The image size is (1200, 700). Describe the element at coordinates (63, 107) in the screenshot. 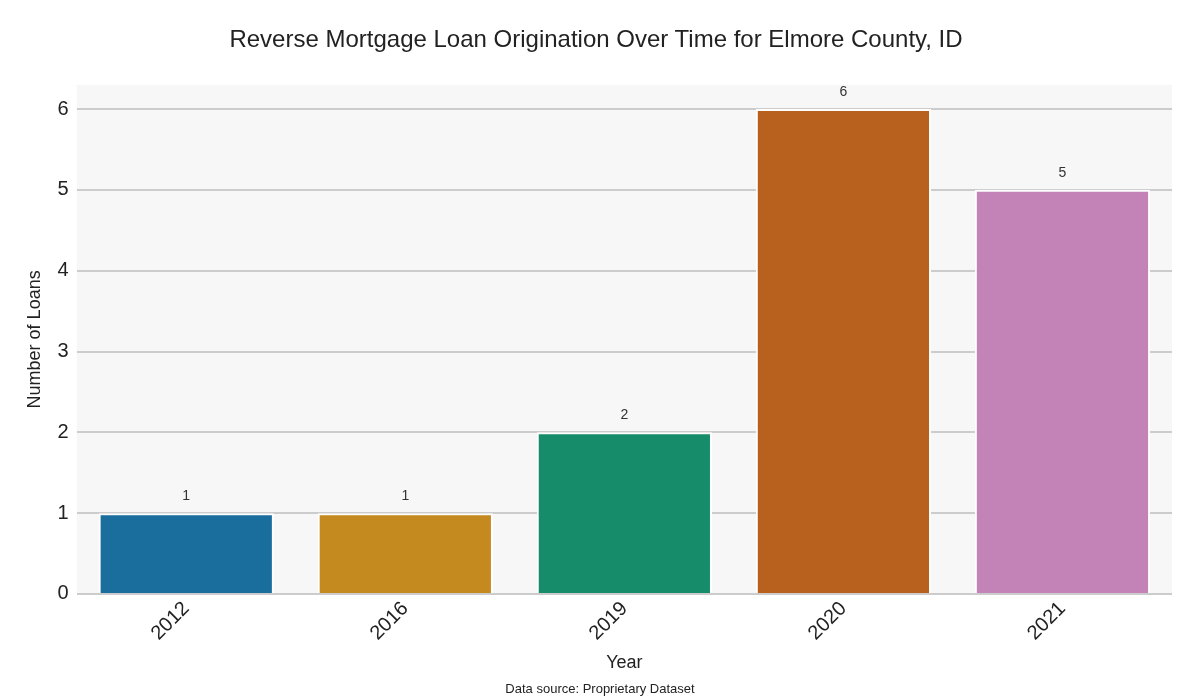

I see `y-tick-label: 6` at that location.